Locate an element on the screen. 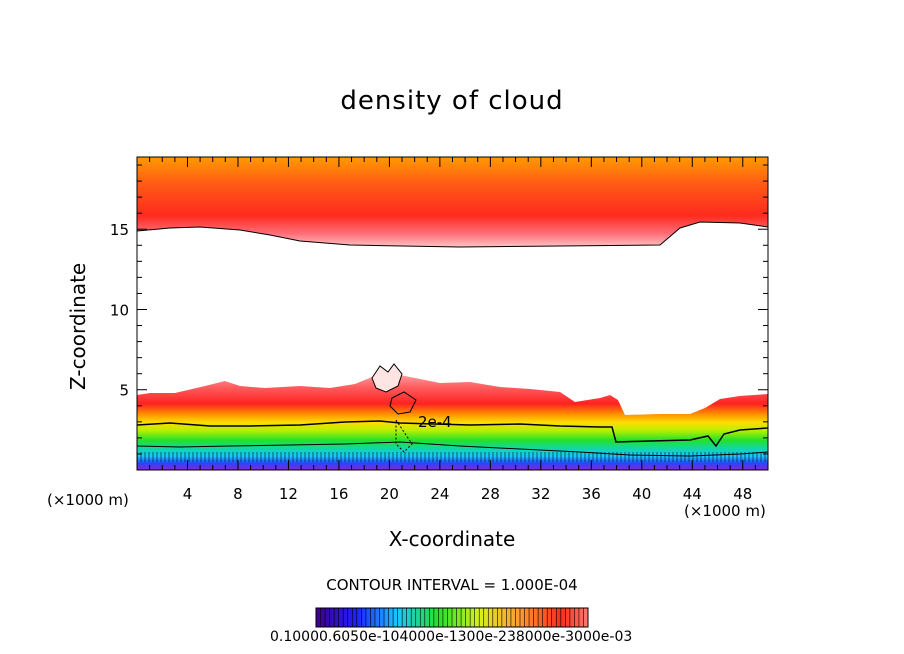 The image size is (904, 654). y-tick-label: 5 is located at coordinates (124, 391).